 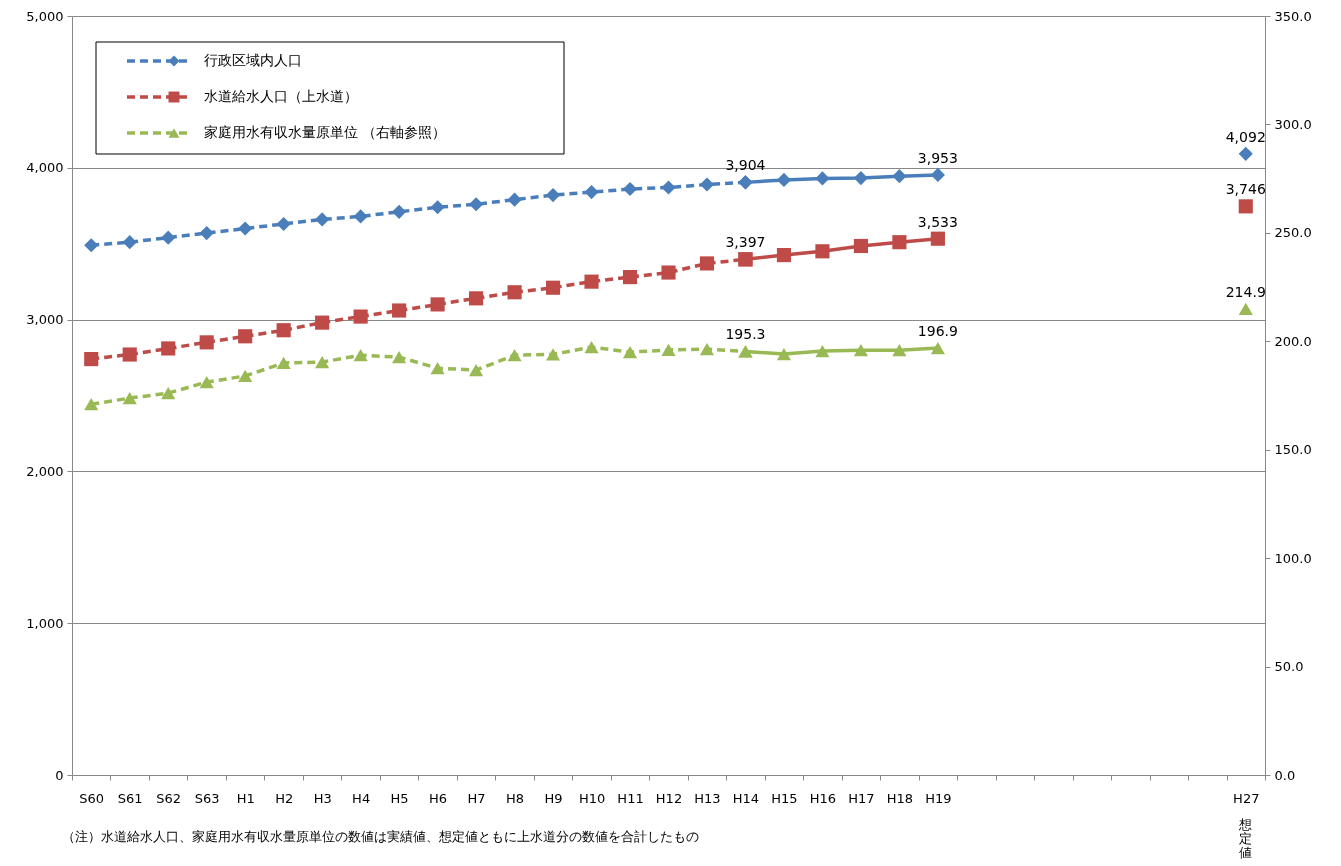 I want to click on x-tick-label: H8, so click(x=515, y=798).